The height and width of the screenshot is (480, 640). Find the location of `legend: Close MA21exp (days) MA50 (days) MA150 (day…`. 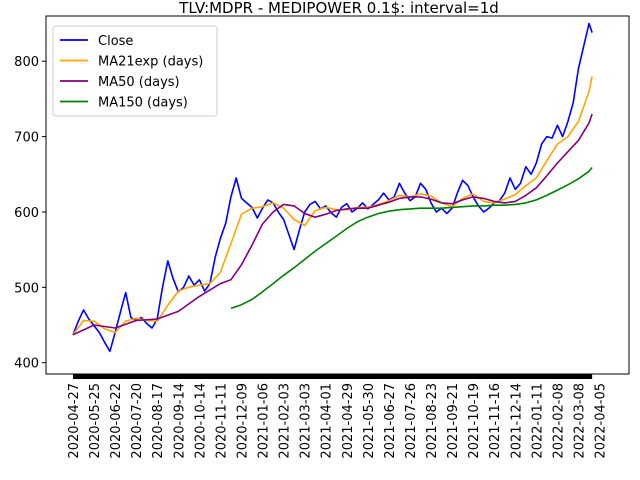

legend: Close MA21exp (days) MA50 (days) MA150 (day… is located at coordinates (135, 71).